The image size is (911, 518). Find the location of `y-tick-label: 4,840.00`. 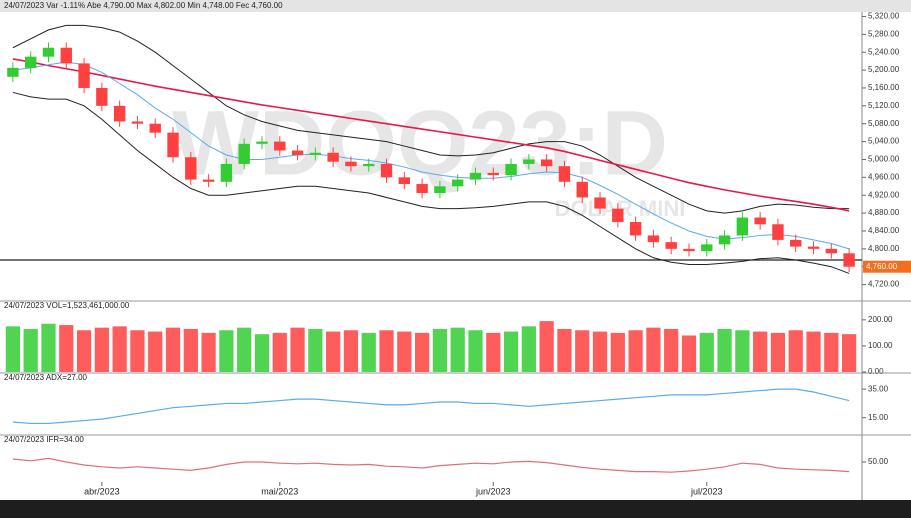

y-tick-label: 4,840.00 is located at coordinates (884, 230).